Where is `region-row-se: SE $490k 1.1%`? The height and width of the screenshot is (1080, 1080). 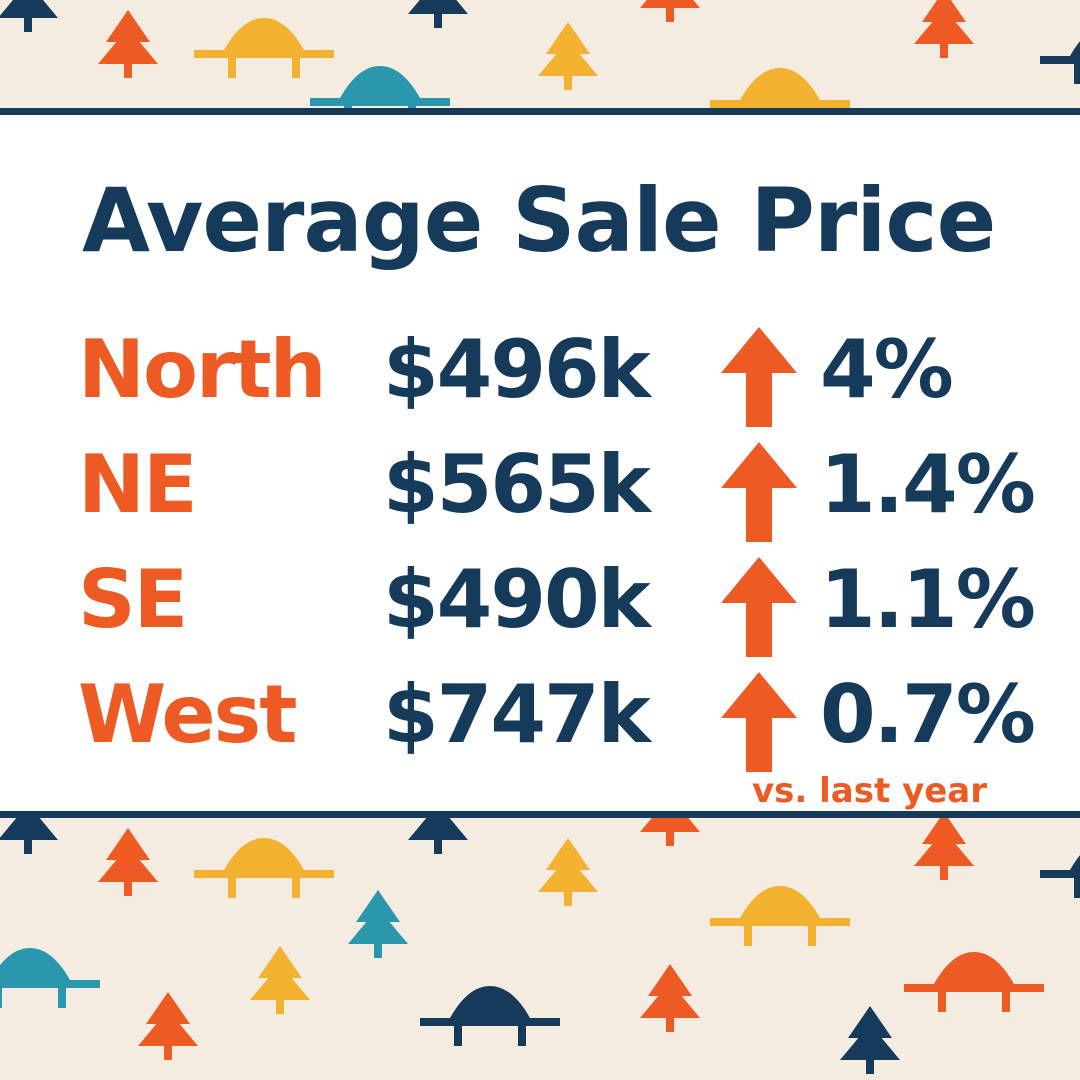 region-row-se: SE $490k 1.1% is located at coordinates (540, 612).